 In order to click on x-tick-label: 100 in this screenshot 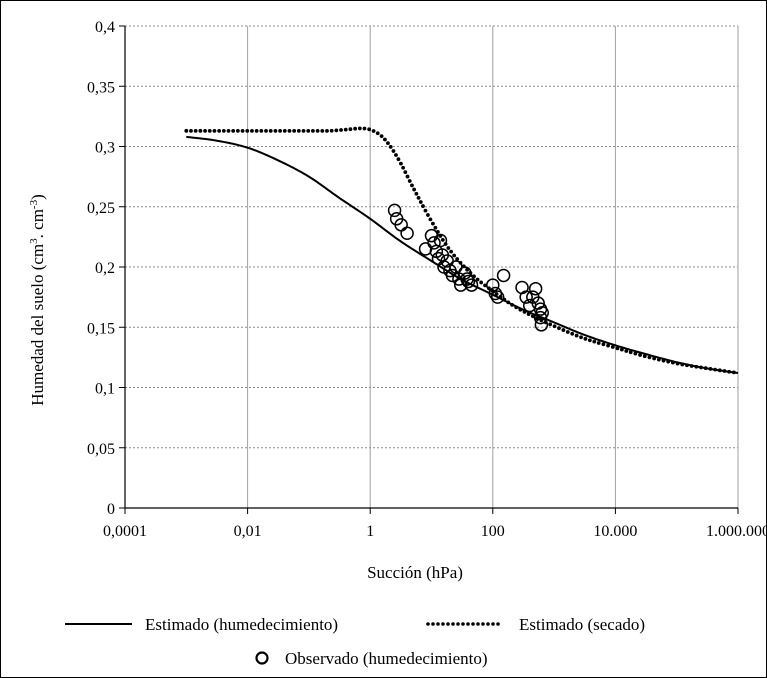, I will do `click(493, 531)`.